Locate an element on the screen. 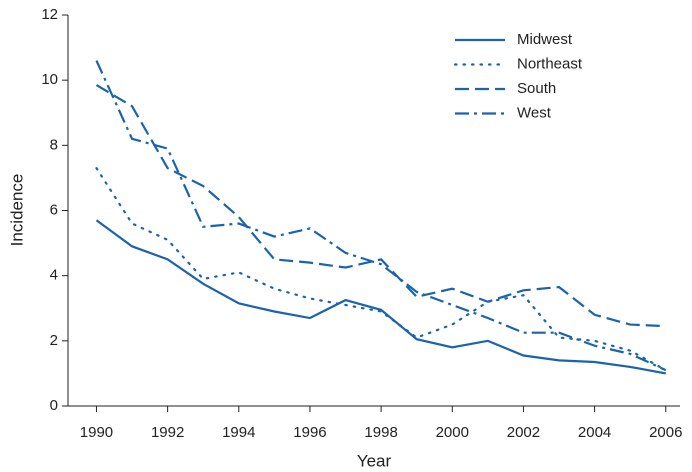  legend-label: South is located at coordinates (536, 88).